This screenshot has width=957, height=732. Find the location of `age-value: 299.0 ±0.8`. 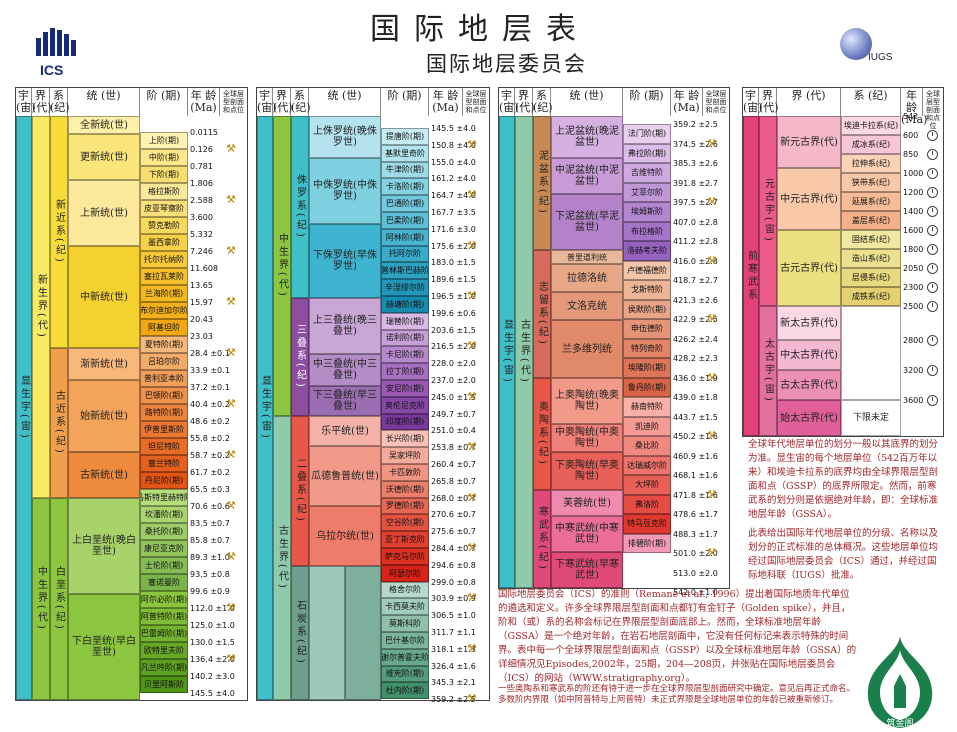

age-value: 299.0 ±0.8 is located at coordinates (453, 582).